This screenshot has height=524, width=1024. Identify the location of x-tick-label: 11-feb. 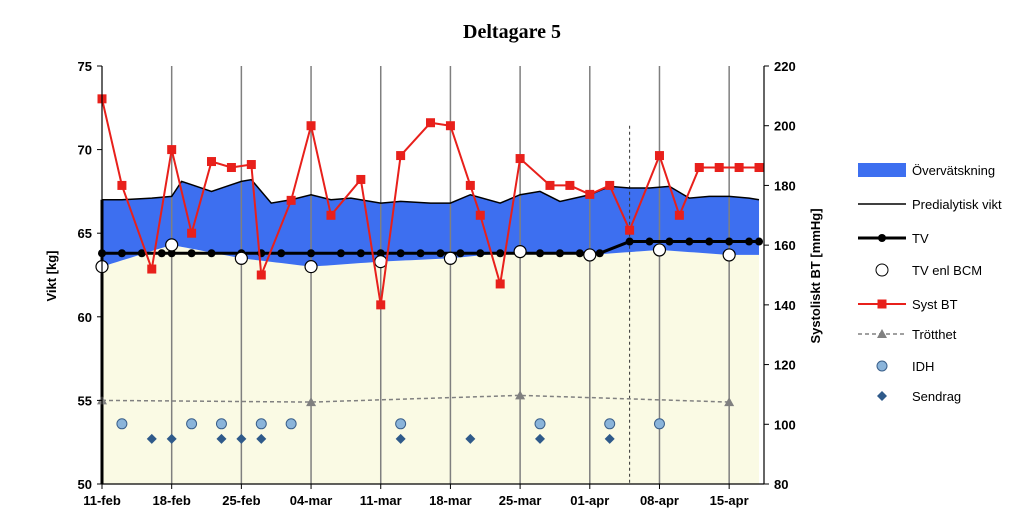
(102, 500).